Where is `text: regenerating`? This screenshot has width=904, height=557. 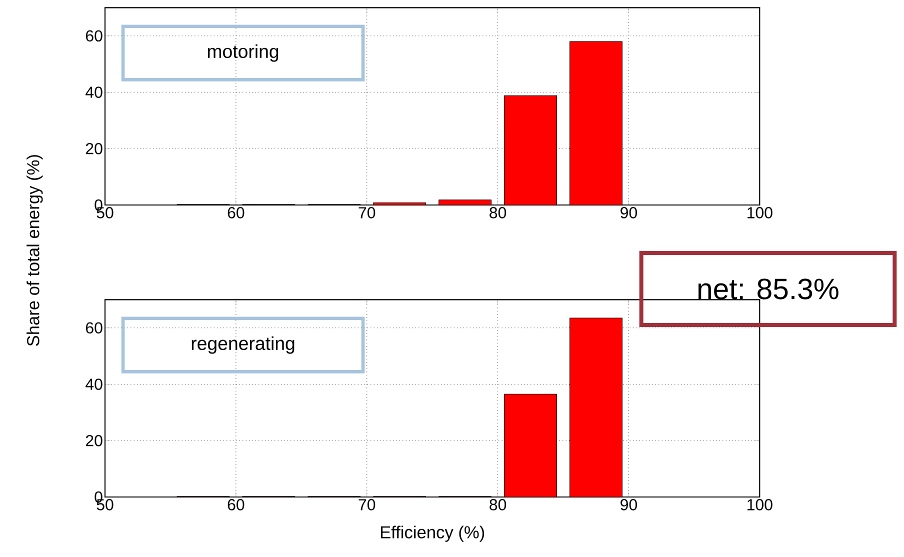 text: regenerating is located at coordinates (243, 345).